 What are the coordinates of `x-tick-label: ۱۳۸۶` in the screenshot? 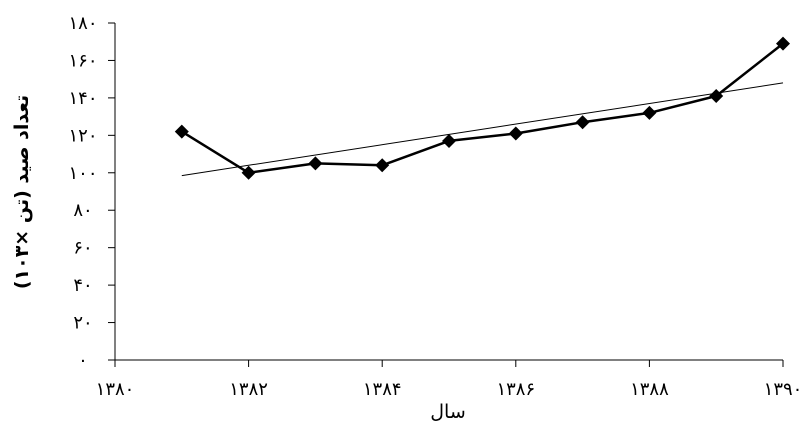 It's located at (515, 389).